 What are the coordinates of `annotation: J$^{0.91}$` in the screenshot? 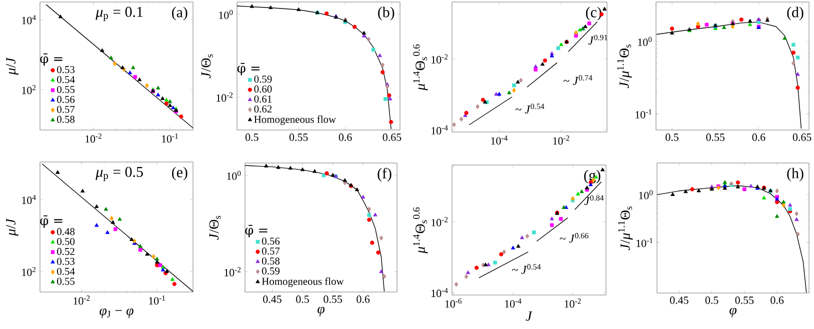 It's located at (598, 39).